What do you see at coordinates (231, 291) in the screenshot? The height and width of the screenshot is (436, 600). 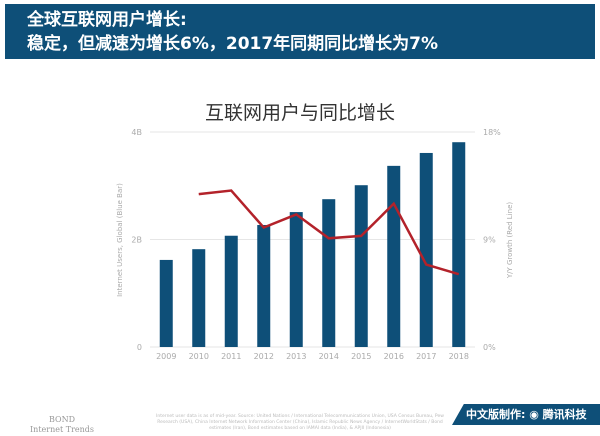 I see `bar-2011` at bounding box center [231, 291].